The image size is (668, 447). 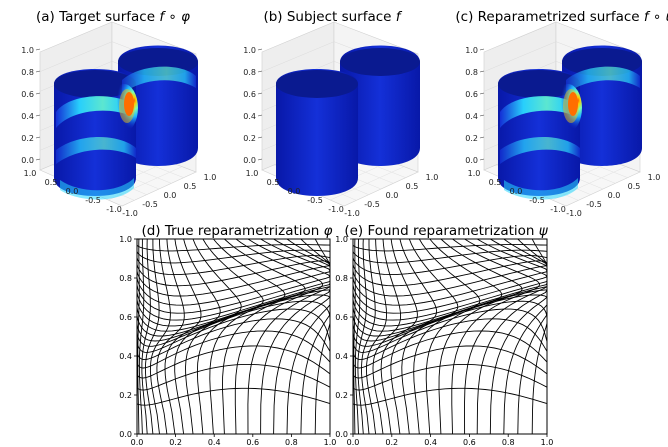 What do you see at coordinates (113, 17) in the screenshot?
I see `title-a: (a) Target surface f ∘ φ` at bounding box center [113, 17].